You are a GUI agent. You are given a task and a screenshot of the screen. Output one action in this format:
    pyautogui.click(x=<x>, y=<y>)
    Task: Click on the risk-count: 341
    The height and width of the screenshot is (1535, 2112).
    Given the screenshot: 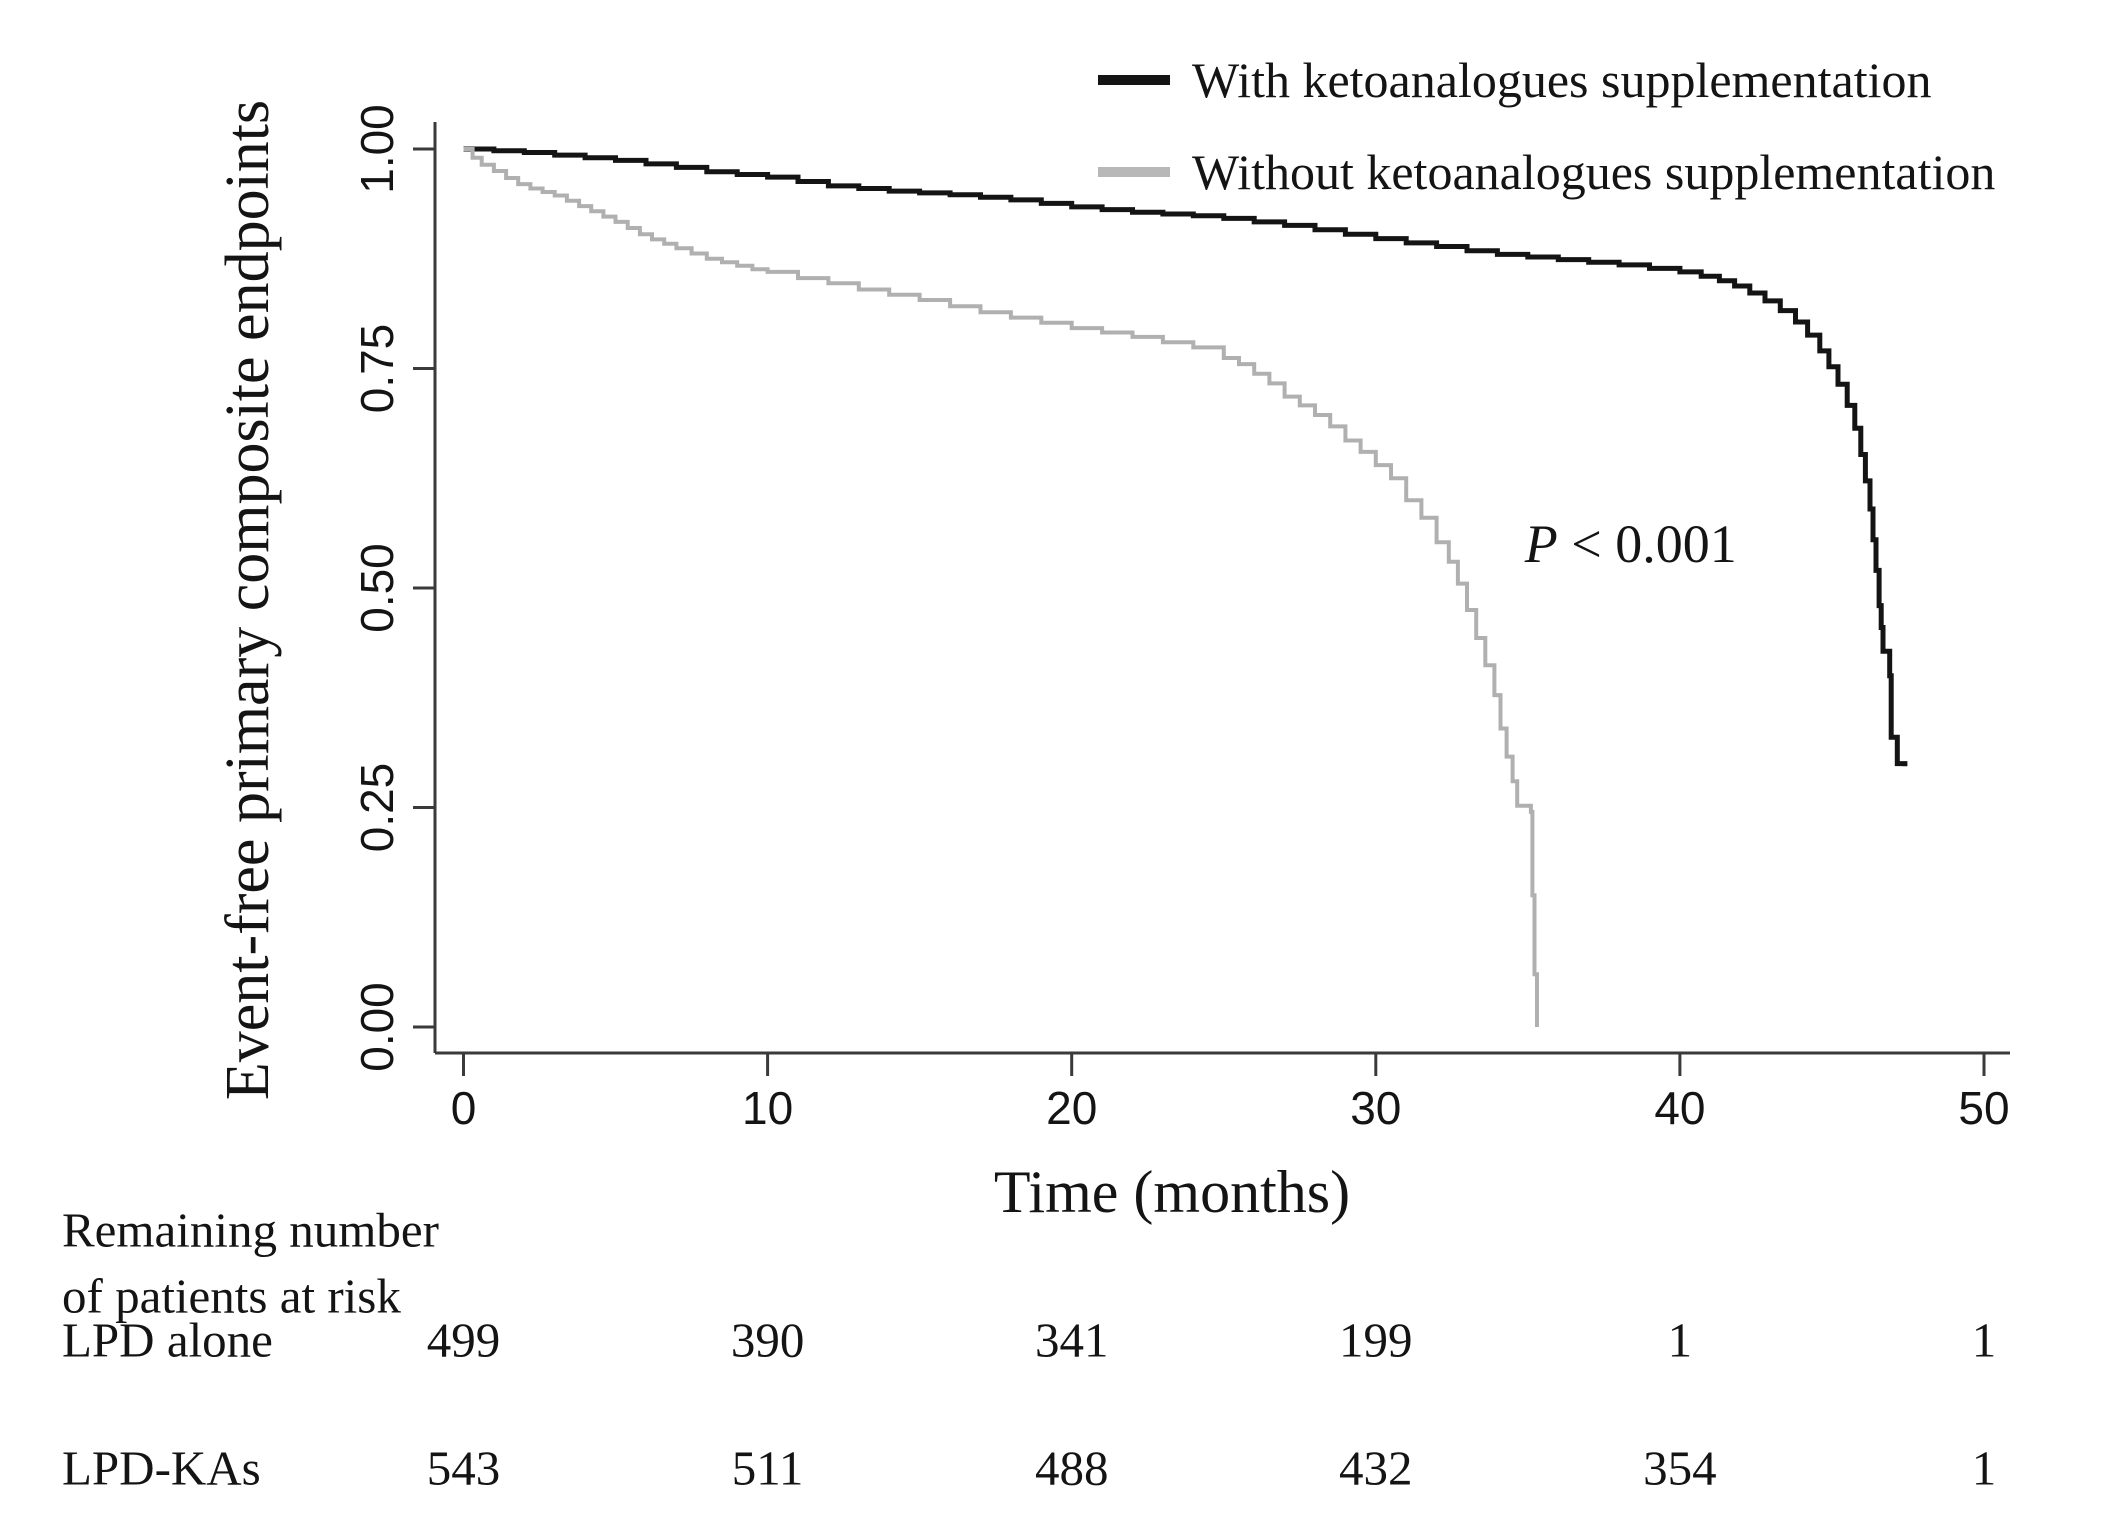 What is the action you would take?
    pyautogui.click(x=1072, y=1340)
    